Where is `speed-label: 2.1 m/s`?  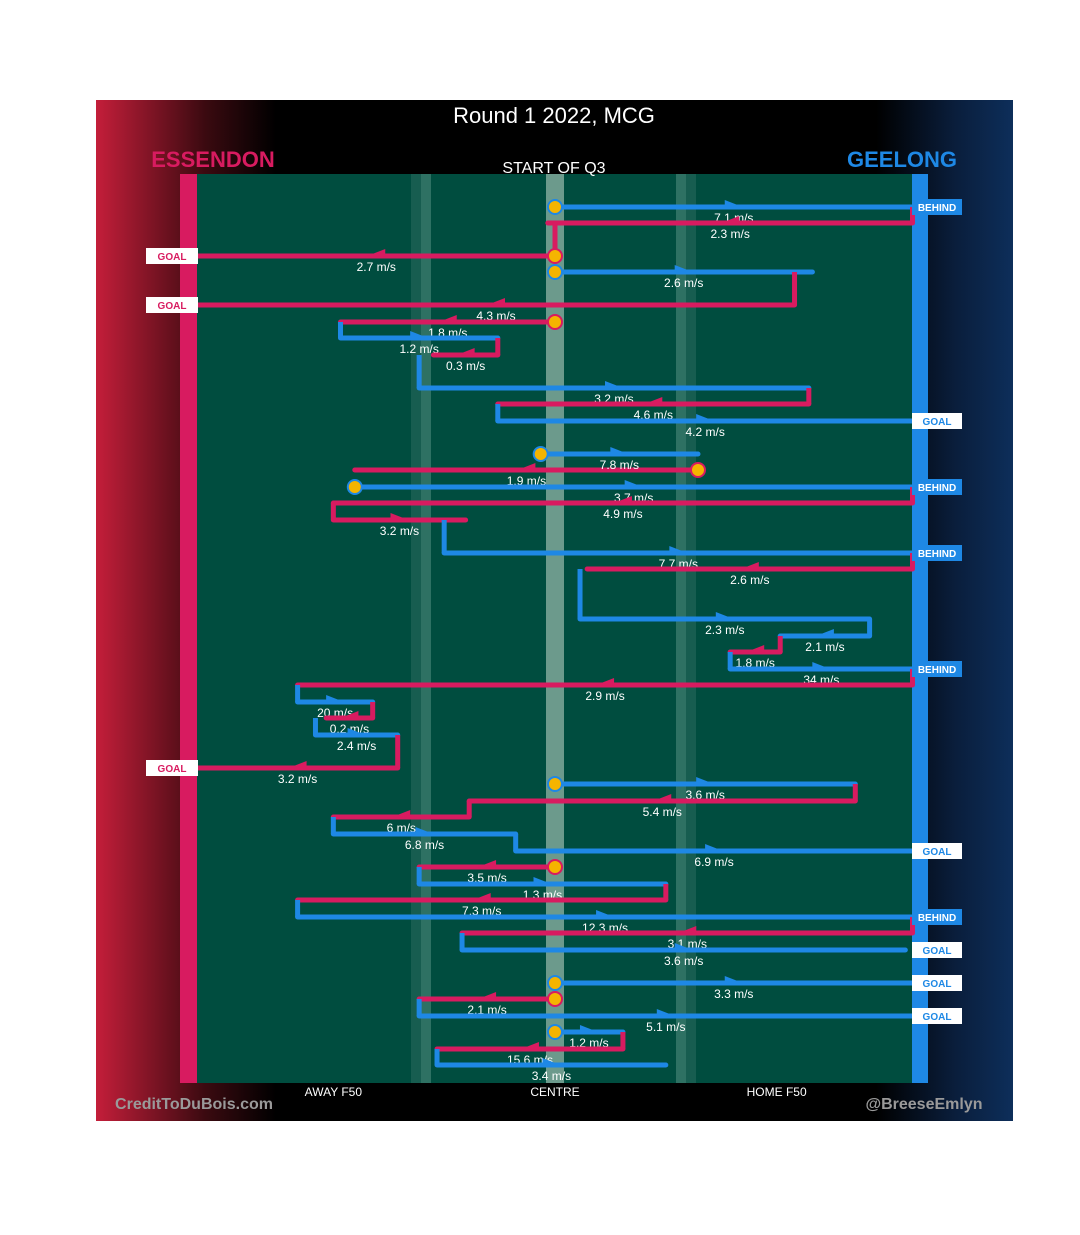 speed-label: 2.1 m/s is located at coordinates (824, 647).